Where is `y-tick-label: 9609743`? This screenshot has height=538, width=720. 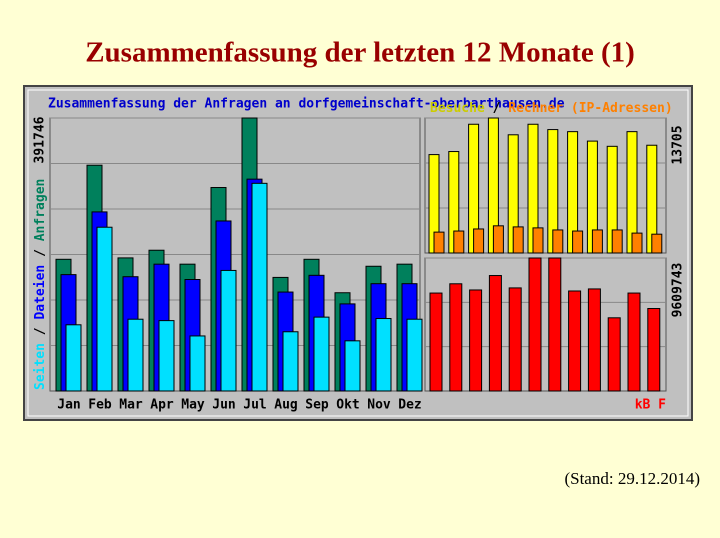
y-tick-label: 9609743 is located at coordinates (678, 290).